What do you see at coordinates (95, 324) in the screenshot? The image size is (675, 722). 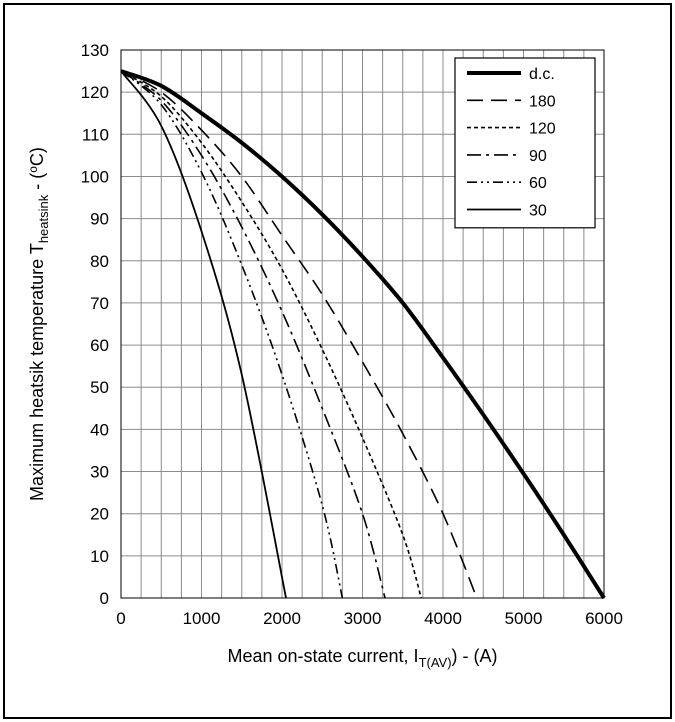 I see `y-tick-labels: 0 10 20 30 40 50 60 70 80 90 100 110 120 130` at bounding box center [95, 324].